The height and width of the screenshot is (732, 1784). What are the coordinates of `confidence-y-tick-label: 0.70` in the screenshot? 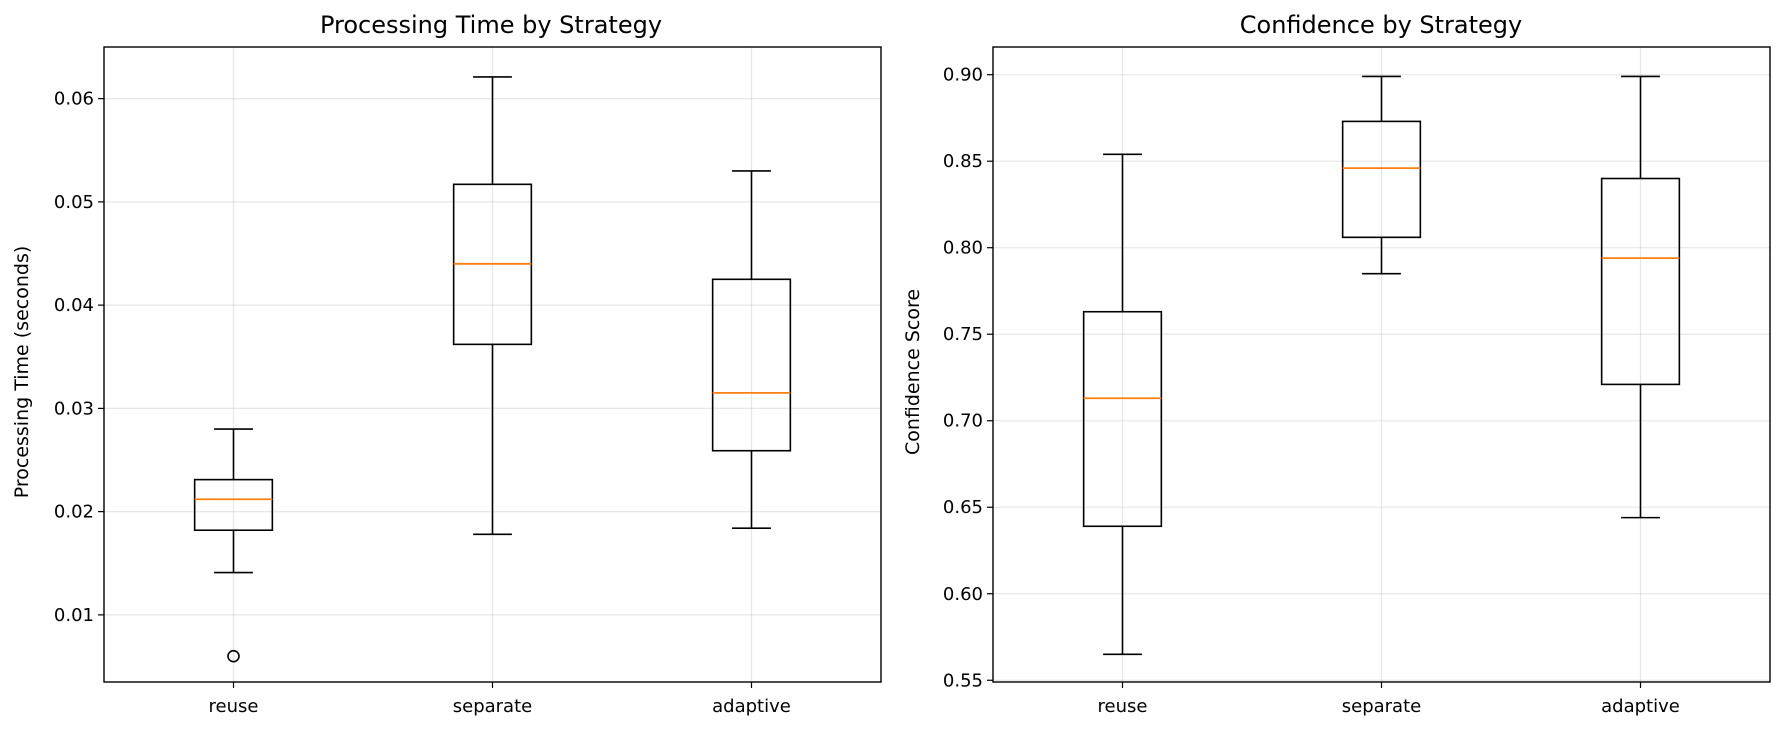 It's located at (963, 421).